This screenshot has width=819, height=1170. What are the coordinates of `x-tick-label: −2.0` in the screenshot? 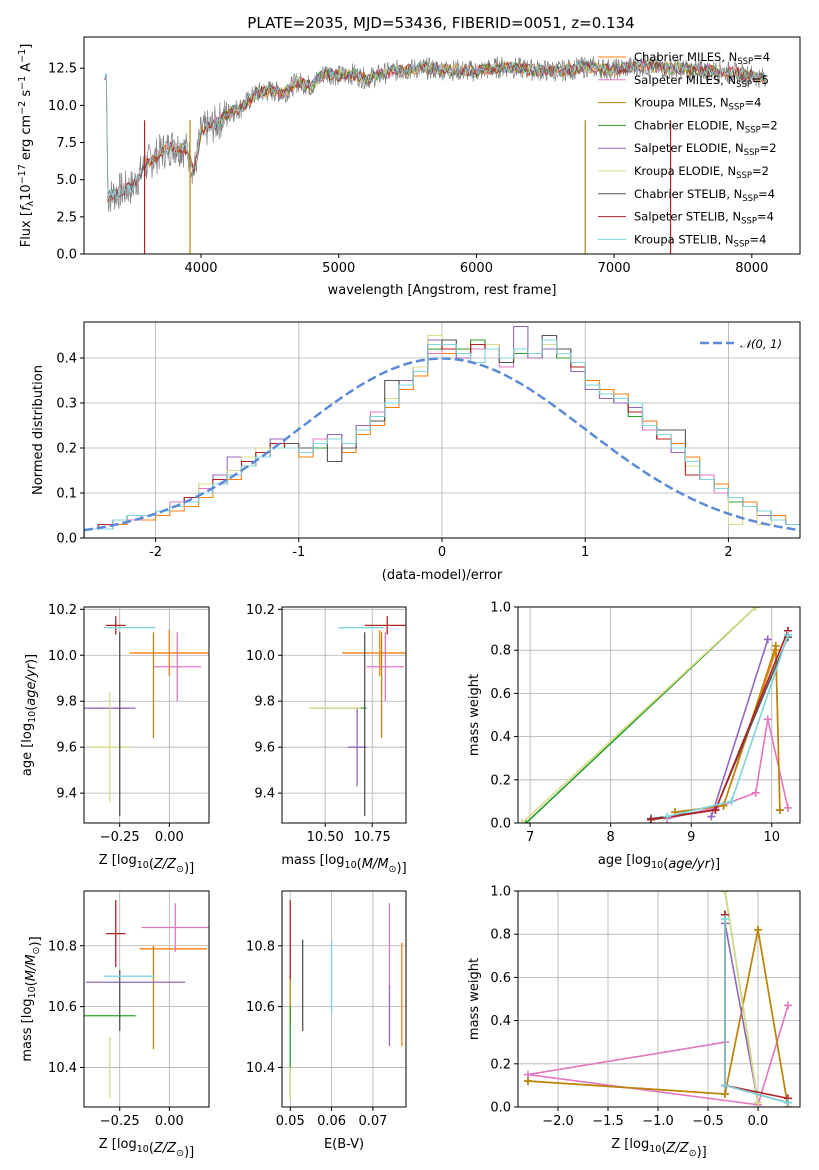 It's located at (558, 1121).